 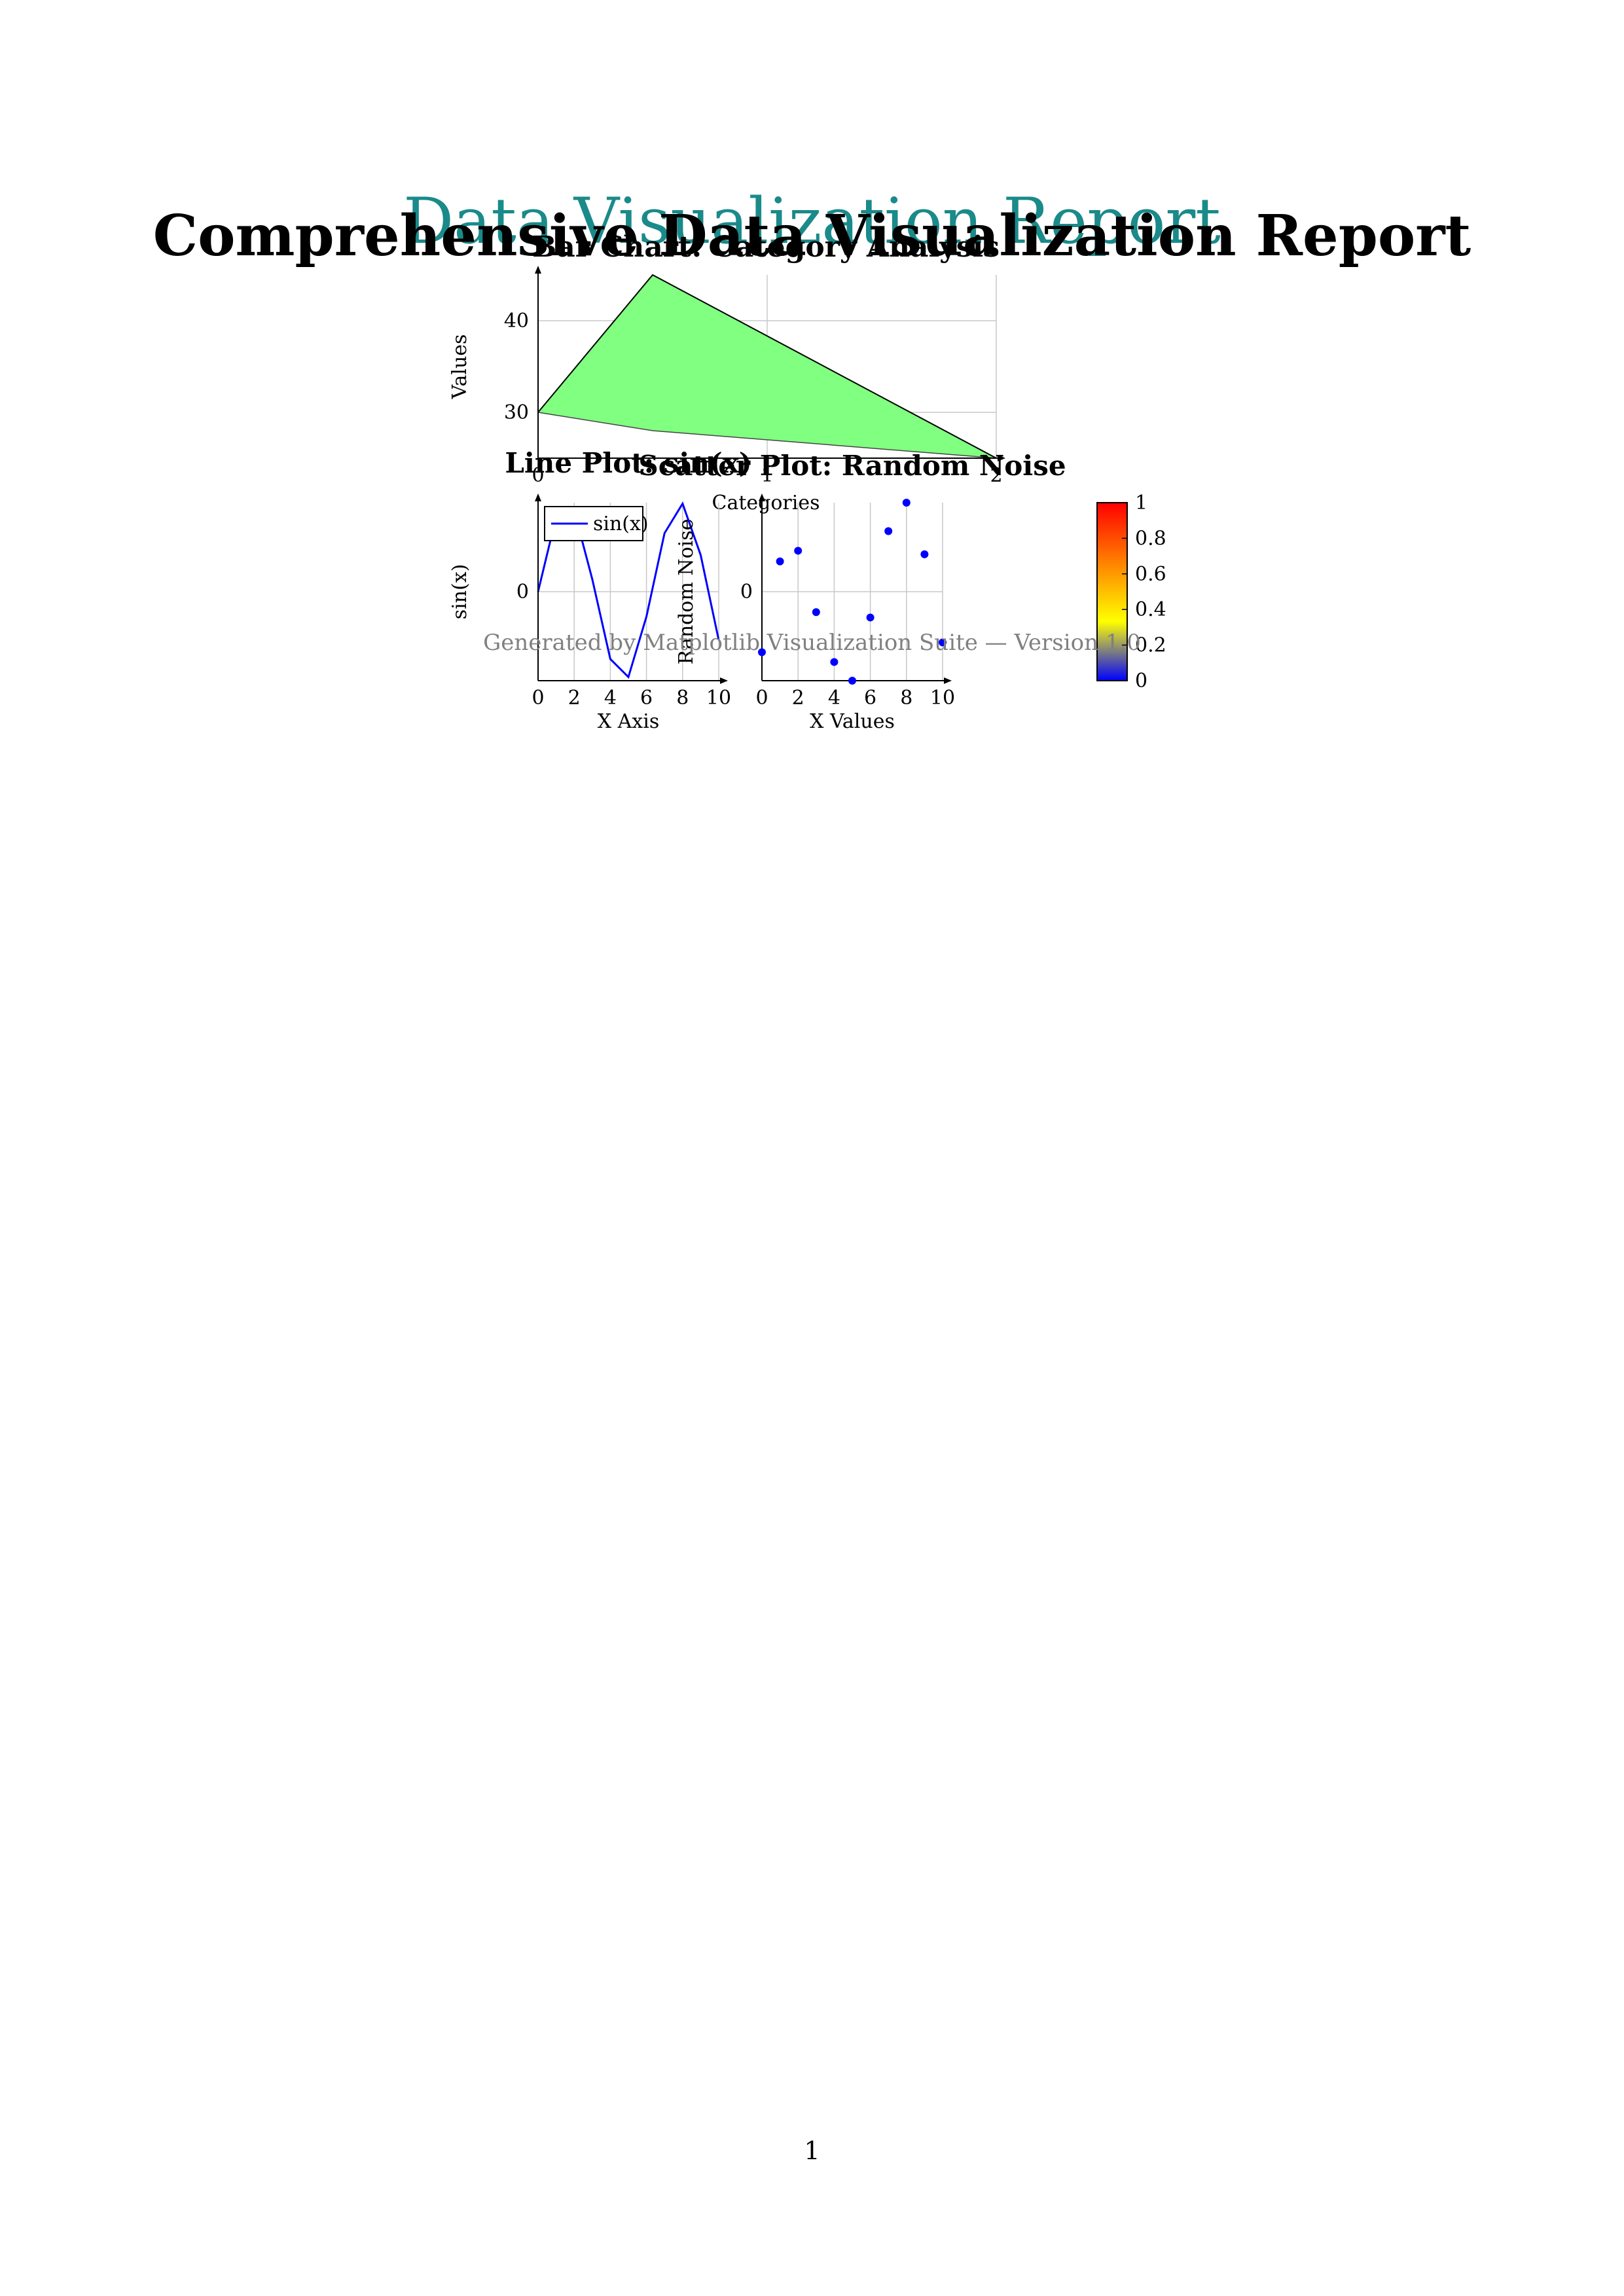 I want to click on y-tick-label: 40, so click(x=516, y=321).